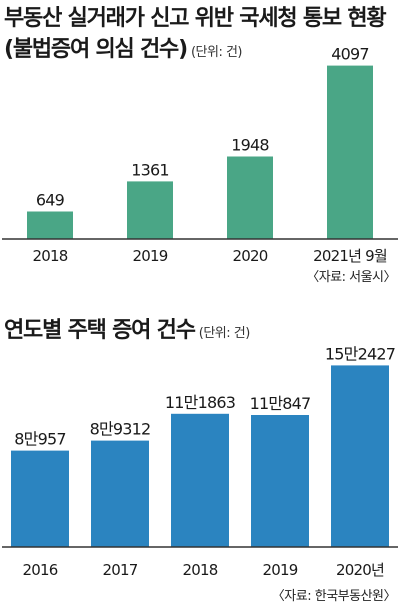 This screenshot has height=604, width=400. I want to click on chart1-category-label: 2020, so click(250, 256).